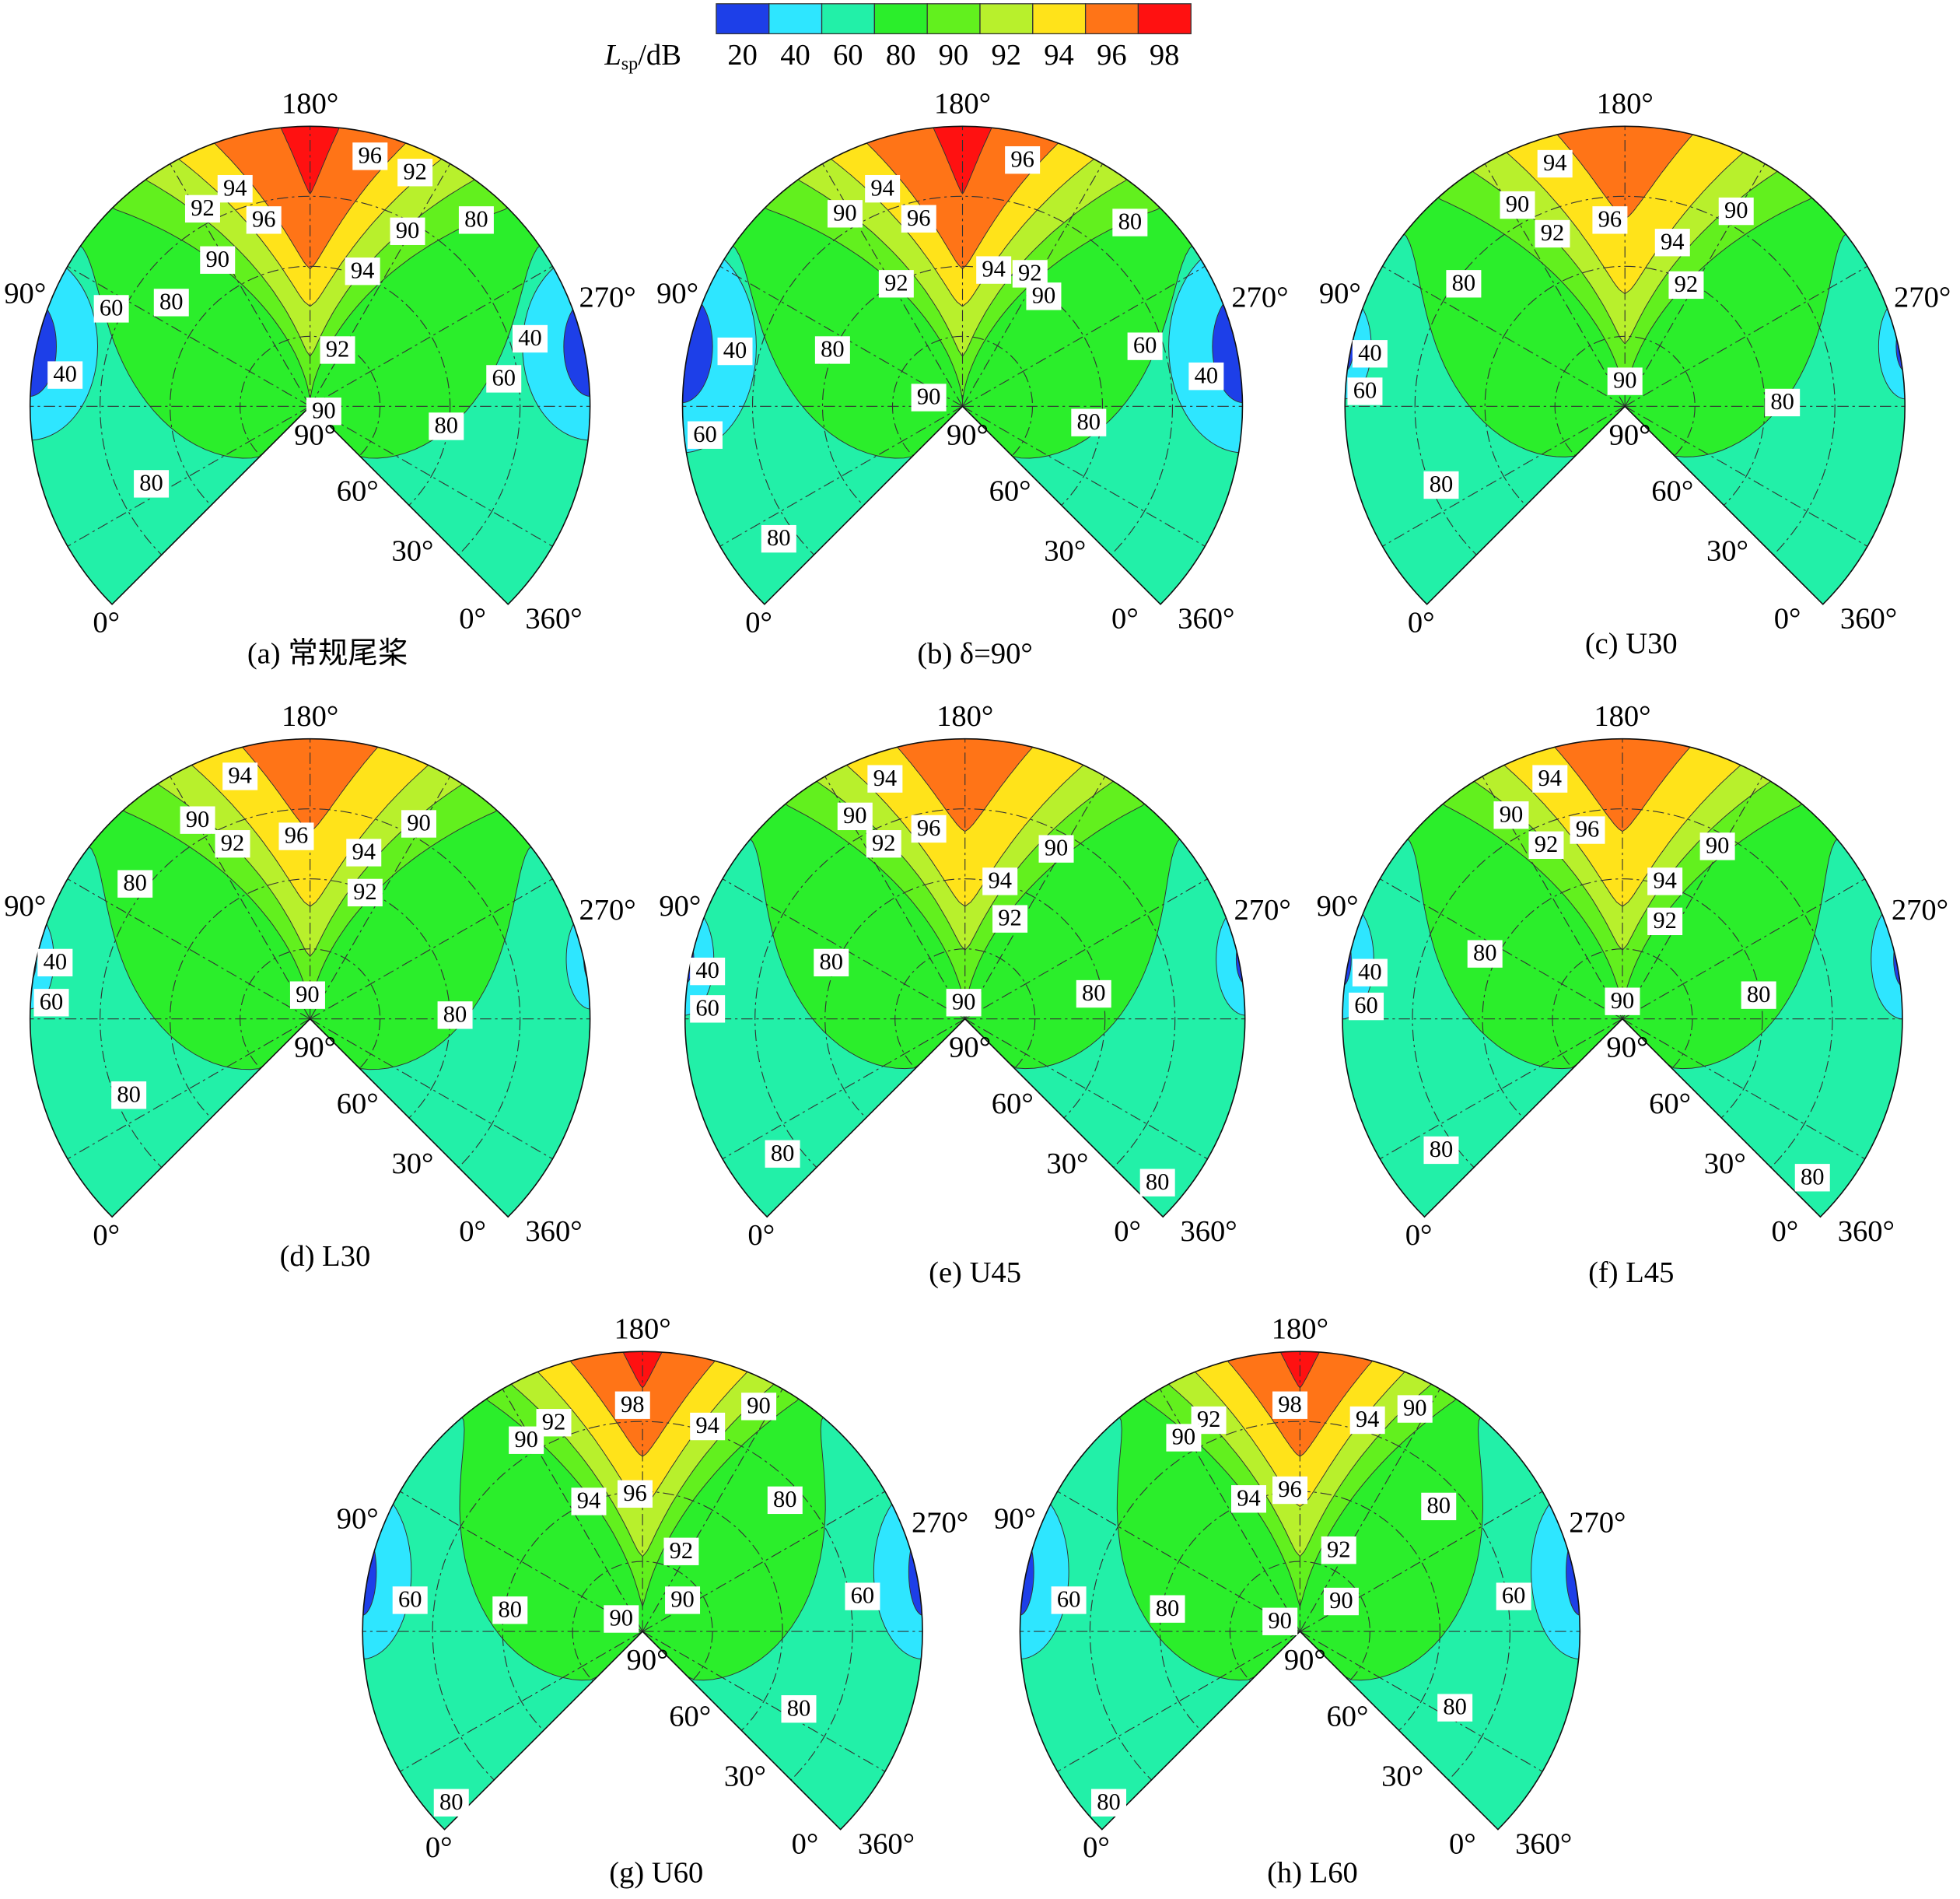 This screenshot has width=1960, height=1899. What do you see at coordinates (743, 55) in the screenshot?
I see `colorbar-tick-label: 20` at bounding box center [743, 55].